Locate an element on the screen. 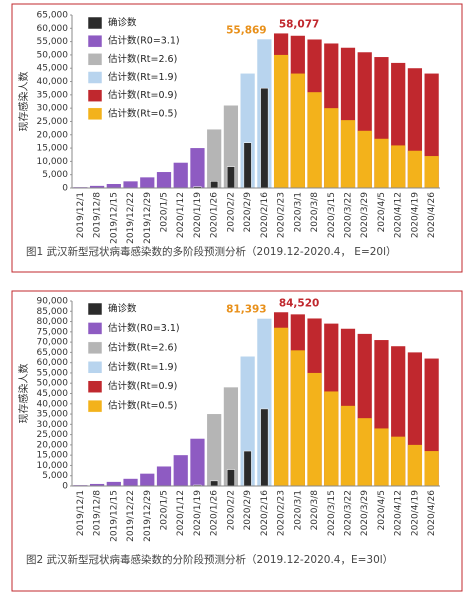  x-tick-label: 2019/12/8 is located at coordinates (98, 215).